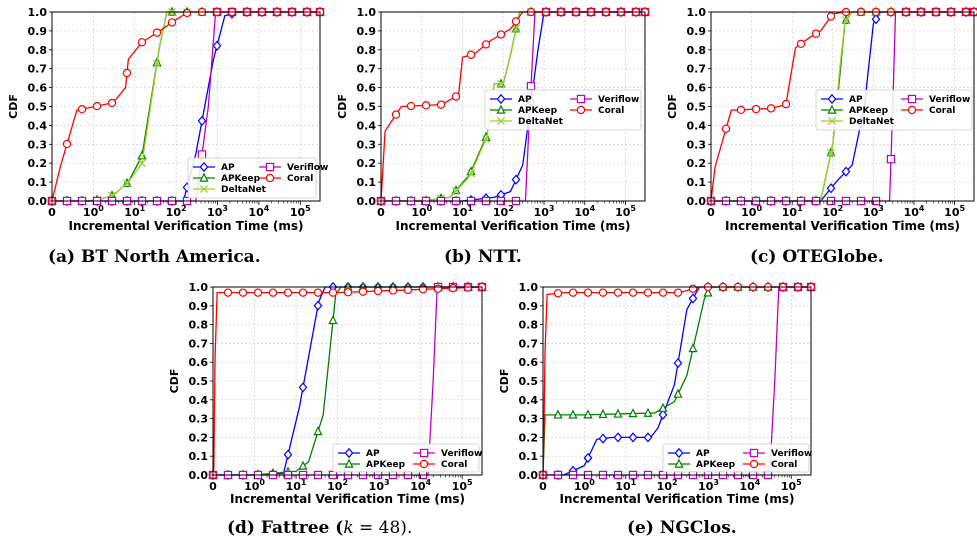 This screenshot has height=548, width=977. Describe the element at coordinates (529, 381) in the screenshot. I see `y-tick-label: 0.5` at that location.